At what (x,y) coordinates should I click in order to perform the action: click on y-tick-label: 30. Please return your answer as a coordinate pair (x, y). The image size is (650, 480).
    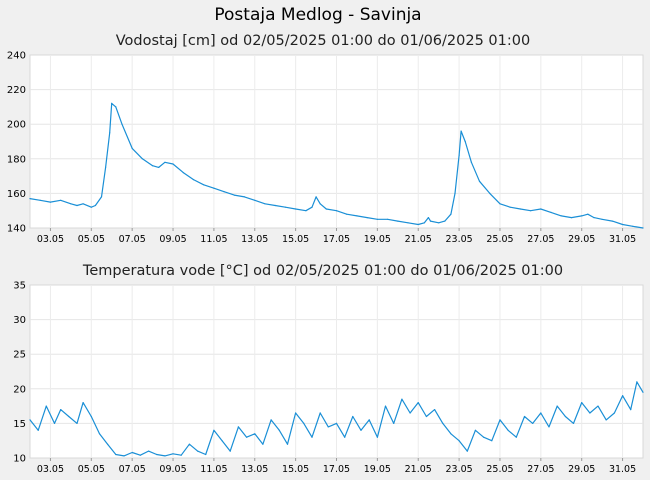
    Looking at the image, I should click on (19, 320).